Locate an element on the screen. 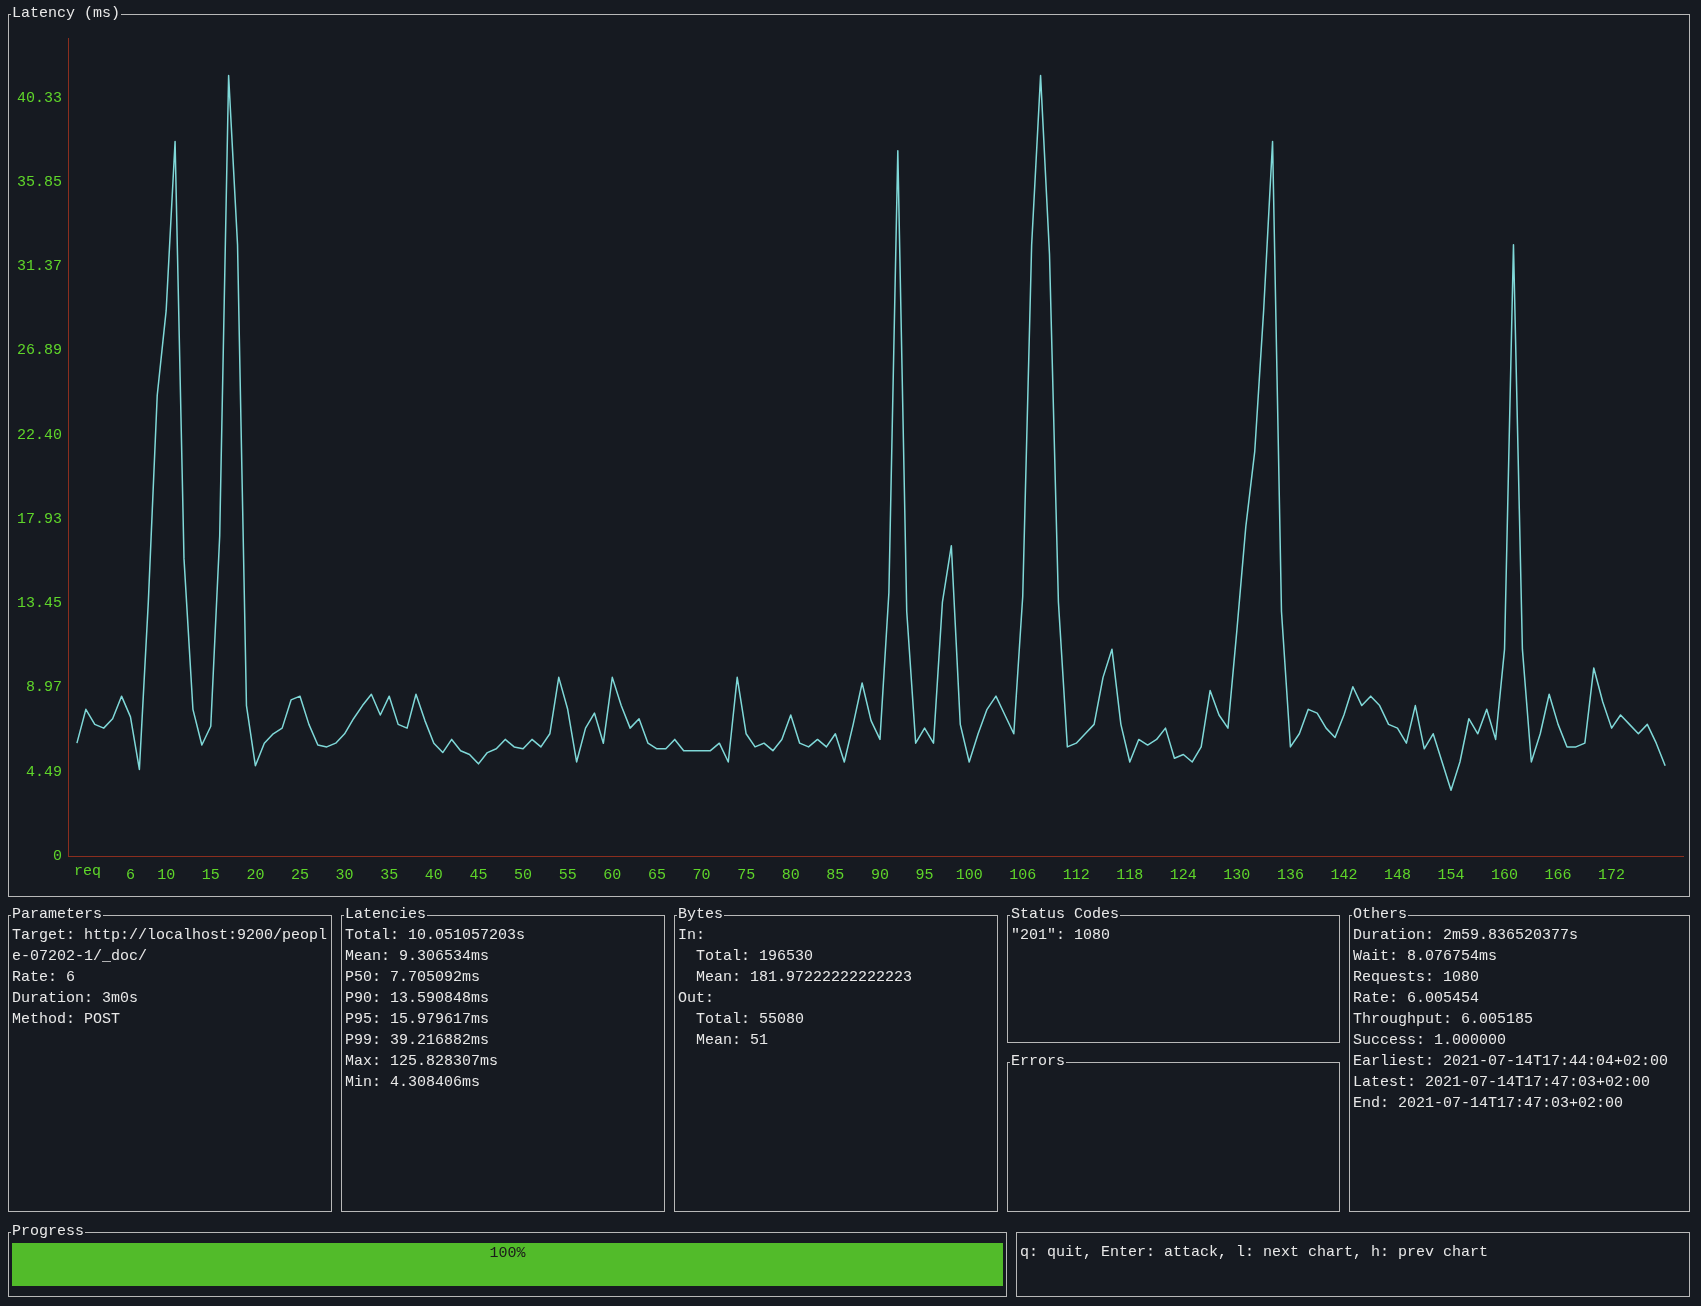 This screenshot has height=1306, width=1701. y-tick-label: 31.37 is located at coordinates (39, 267).